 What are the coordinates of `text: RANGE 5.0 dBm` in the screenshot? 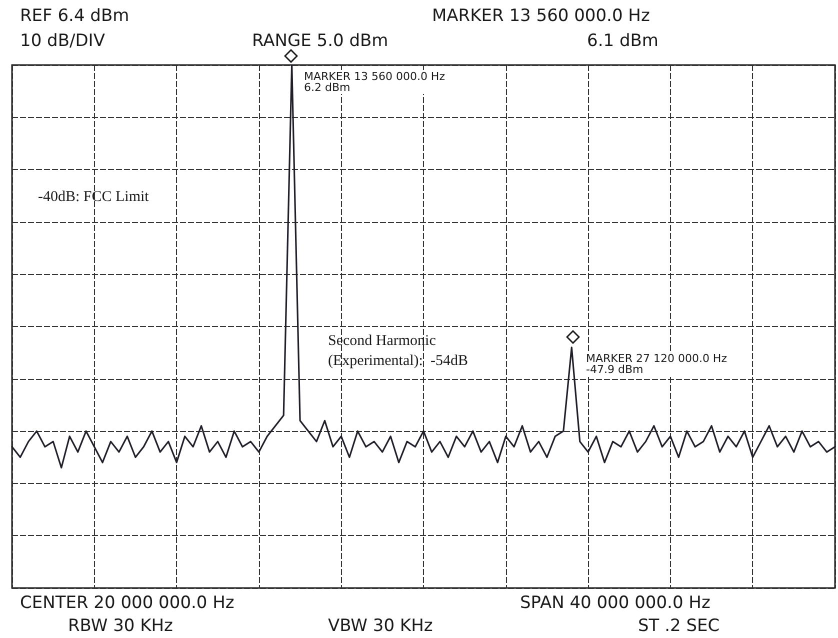 It's located at (320, 41).